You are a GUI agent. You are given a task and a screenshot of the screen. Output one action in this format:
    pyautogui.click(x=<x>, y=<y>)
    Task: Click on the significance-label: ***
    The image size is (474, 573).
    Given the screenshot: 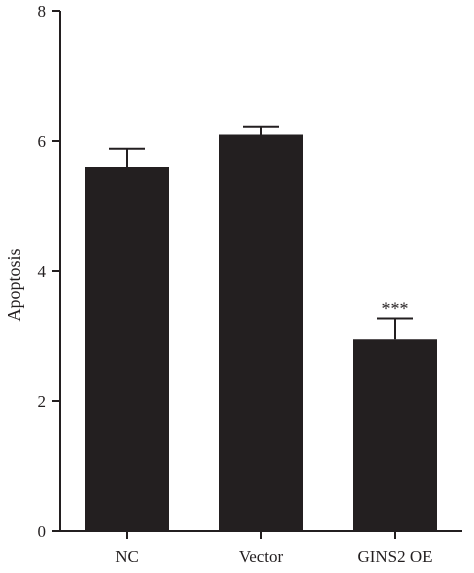 What is the action you would take?
    pyautogui.click(x=395, y=308)
    